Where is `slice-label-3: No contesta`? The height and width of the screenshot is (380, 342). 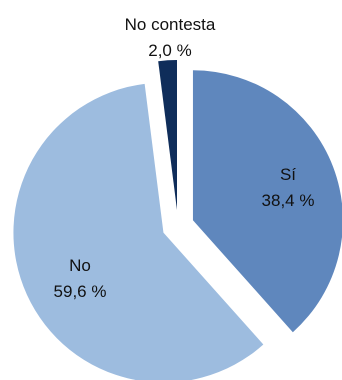
slice-label-3: No contesta is located at coordinates (170, 24).